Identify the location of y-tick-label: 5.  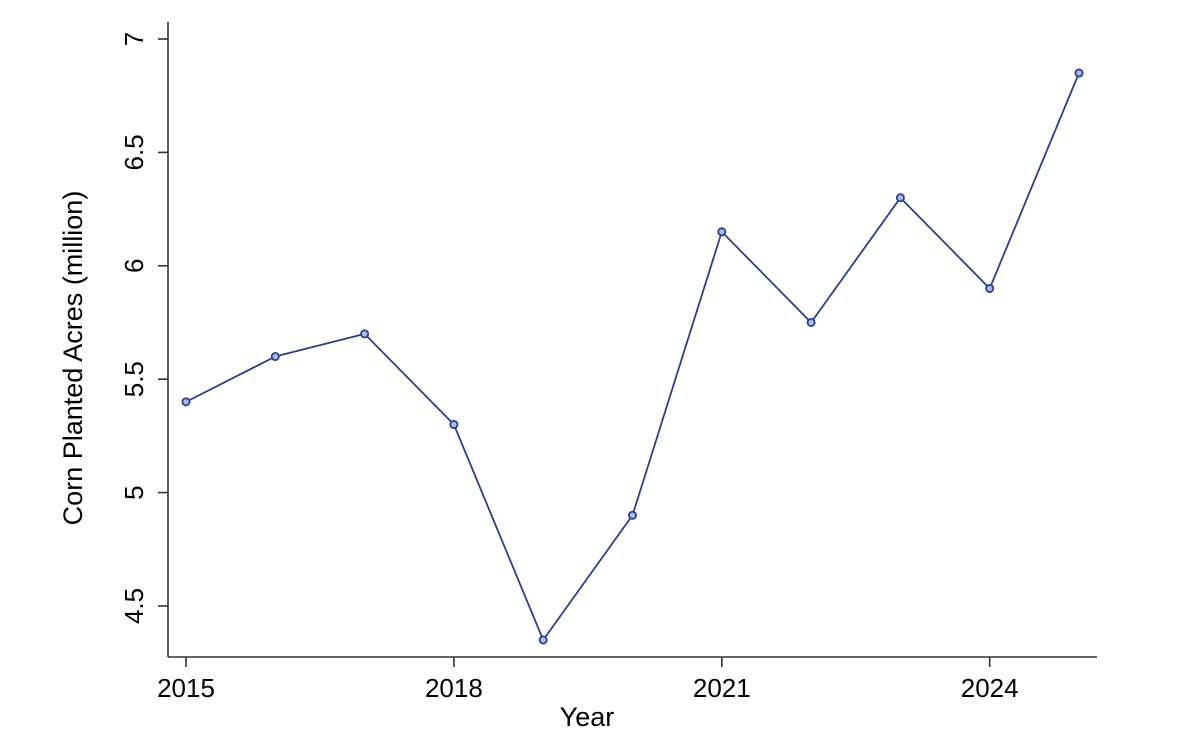
(134, 492).